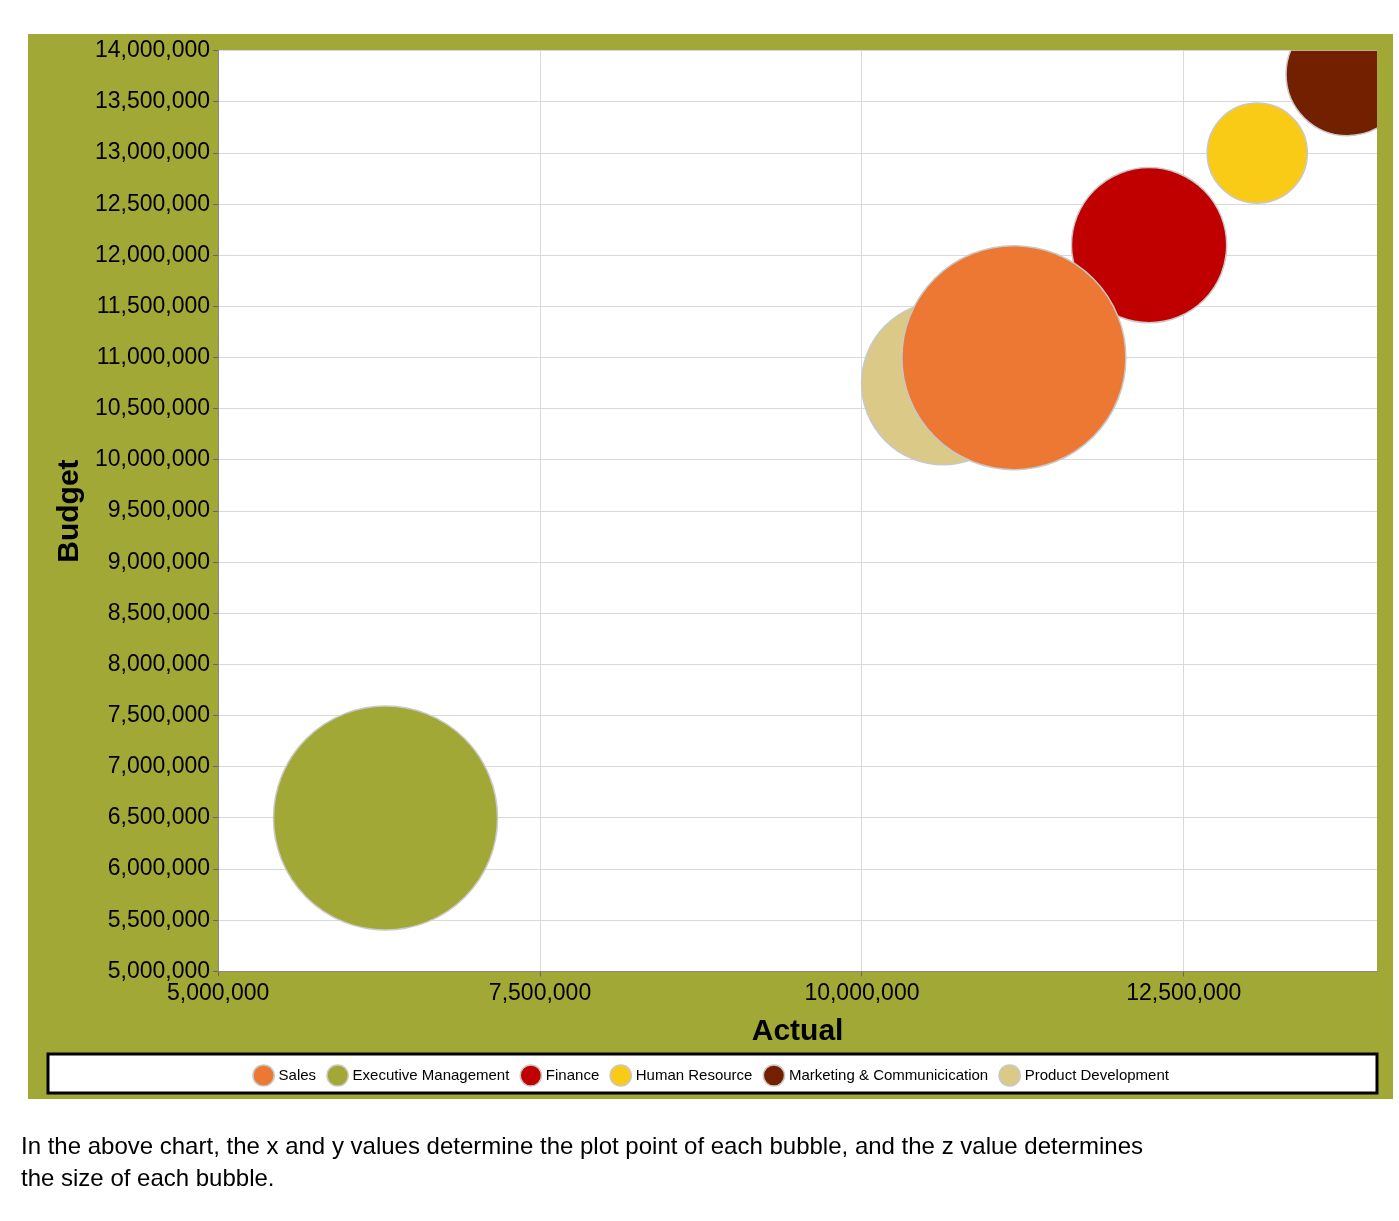 Image resolution: width=1399 pixels, height=1221 pixels. I want to click on y-tick-label: 14,000,000, so click(152, 49).